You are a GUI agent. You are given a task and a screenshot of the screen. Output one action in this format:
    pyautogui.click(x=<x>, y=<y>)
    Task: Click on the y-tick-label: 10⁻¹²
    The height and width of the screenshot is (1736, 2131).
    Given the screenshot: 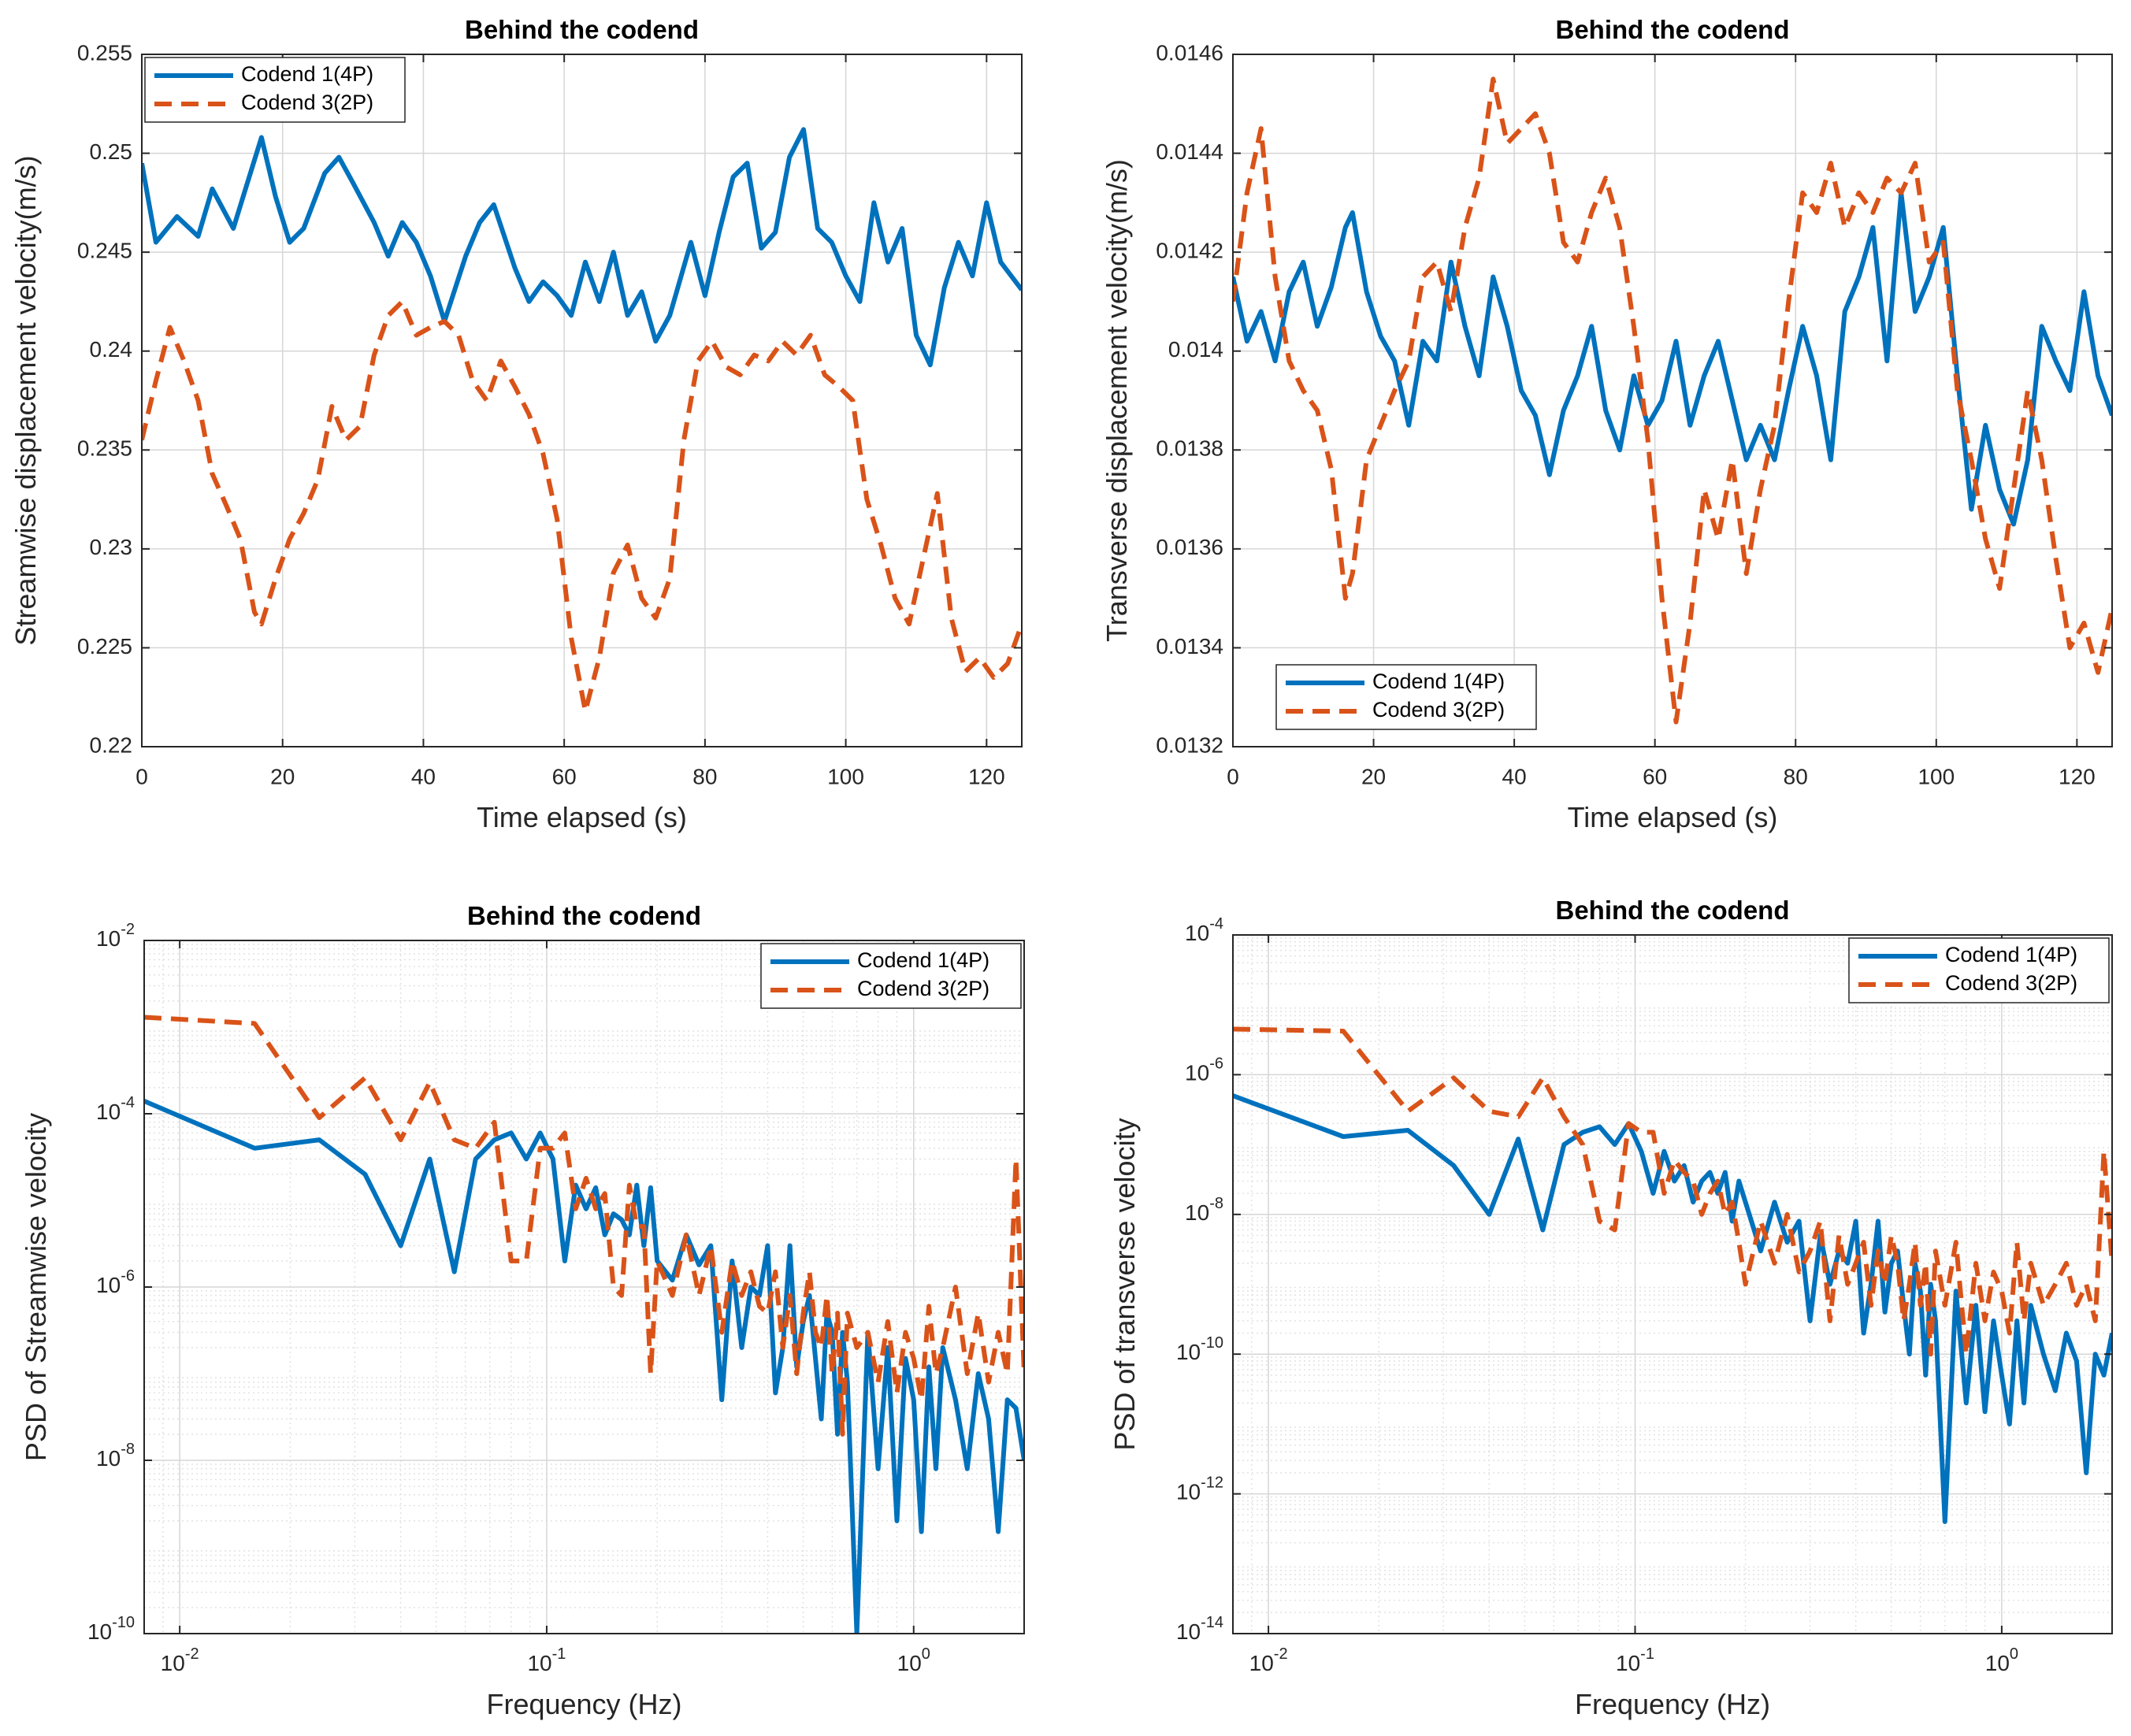 What is the action you would take?
    pyautogui.click(x=1199, y=1489)
    